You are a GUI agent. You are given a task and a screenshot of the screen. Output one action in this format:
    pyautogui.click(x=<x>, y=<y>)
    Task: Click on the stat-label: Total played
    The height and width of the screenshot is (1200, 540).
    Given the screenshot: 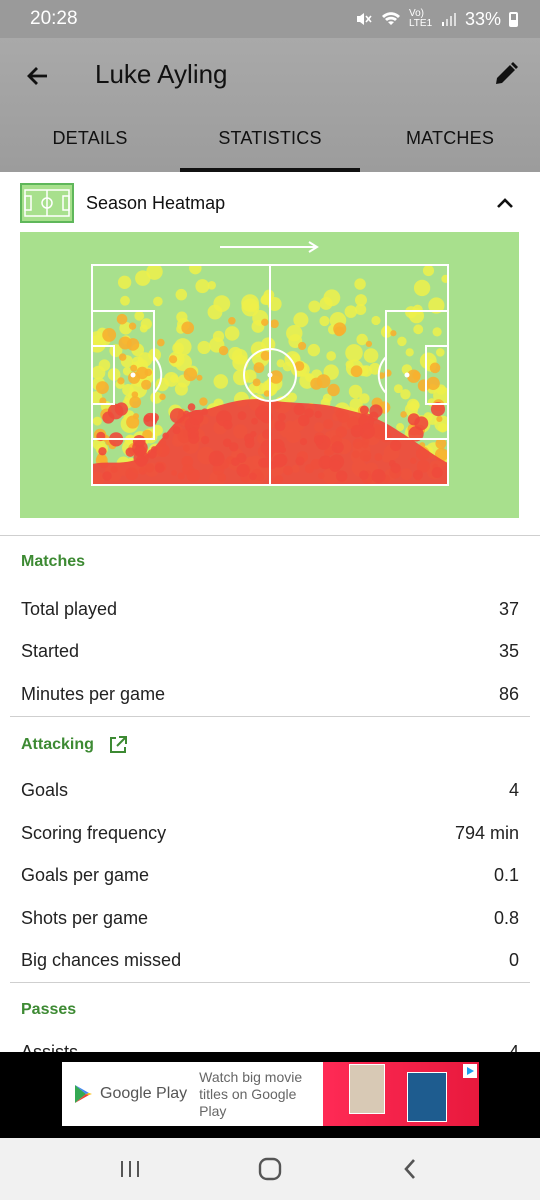 What is the action you would take?
    pyautogui.click(x=69, y=608)
    